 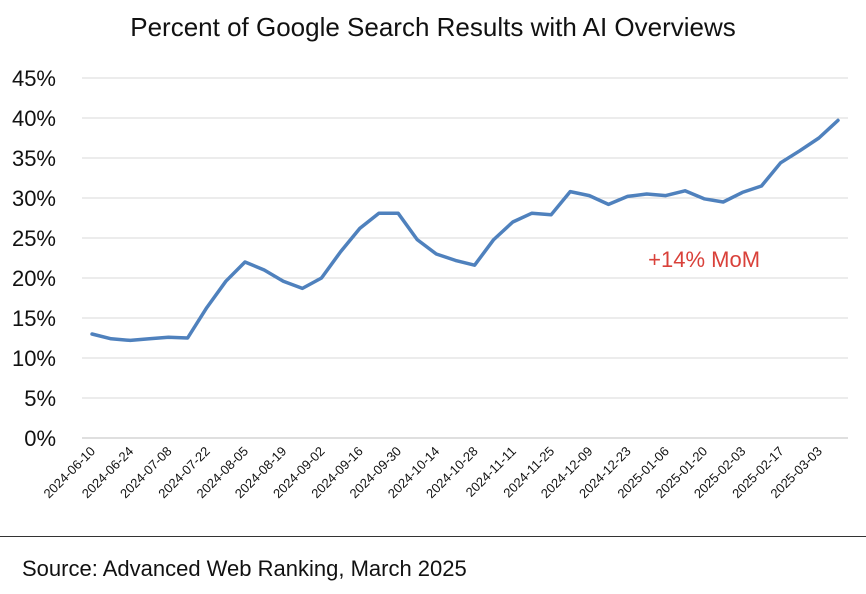 I want to click on y-tick-label: 10%, so click(x=34, y=358).